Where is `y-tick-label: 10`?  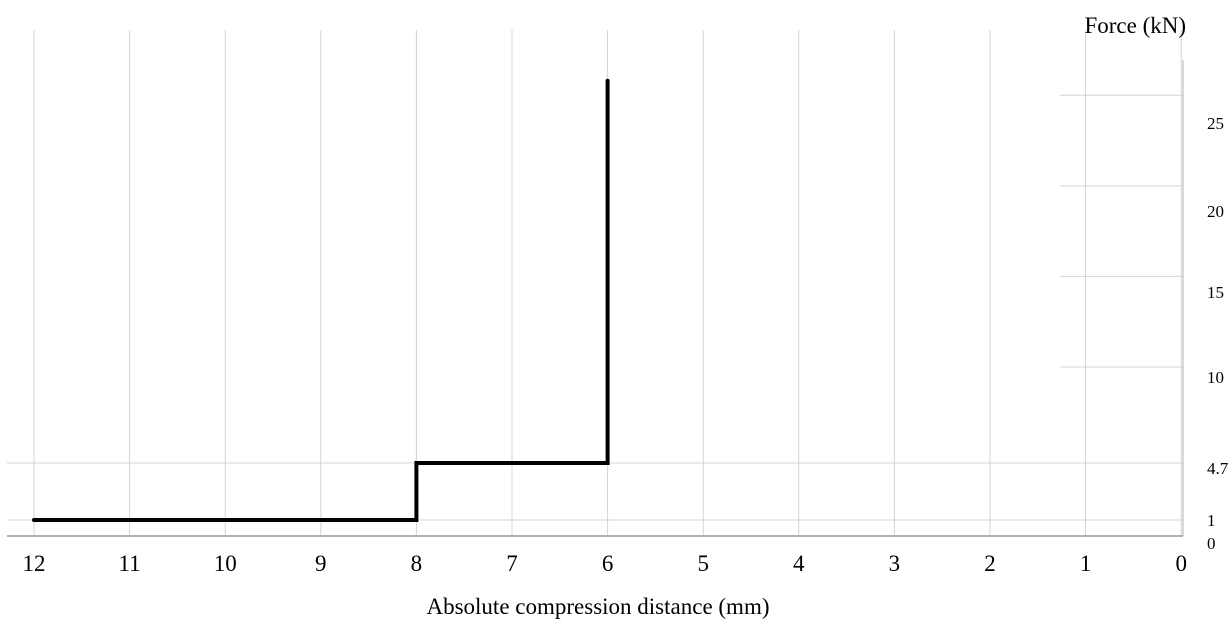 y-tick-label: 10 is located at coordinates (1215, 377).